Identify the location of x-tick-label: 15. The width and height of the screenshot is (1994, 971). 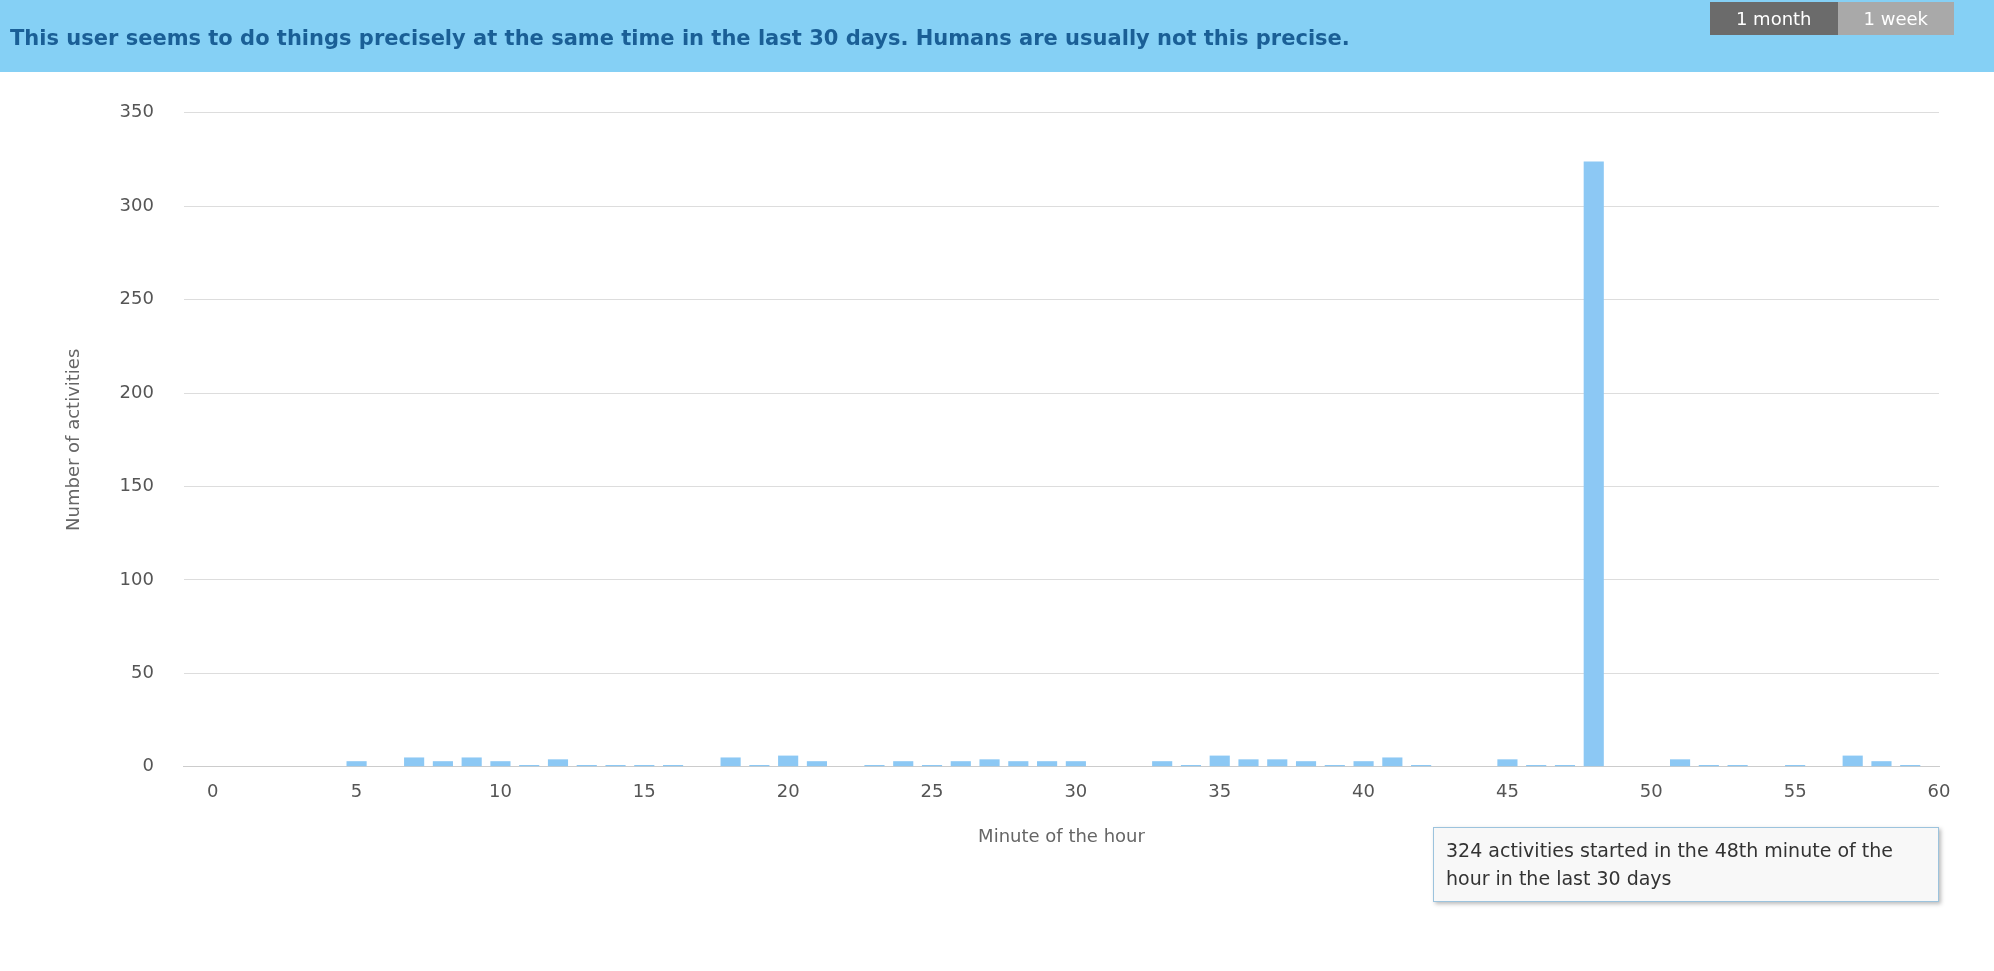
(644, 791).